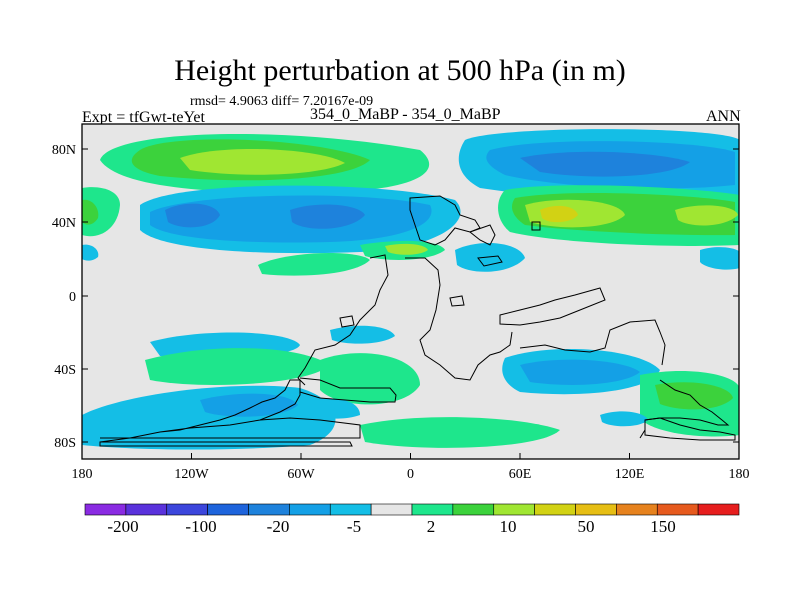 Image resolution: width=800 pixels, height=600 pixels. I want to click on plot-title: Height perturbation at 500 hPa (in m), so click(400, 70).